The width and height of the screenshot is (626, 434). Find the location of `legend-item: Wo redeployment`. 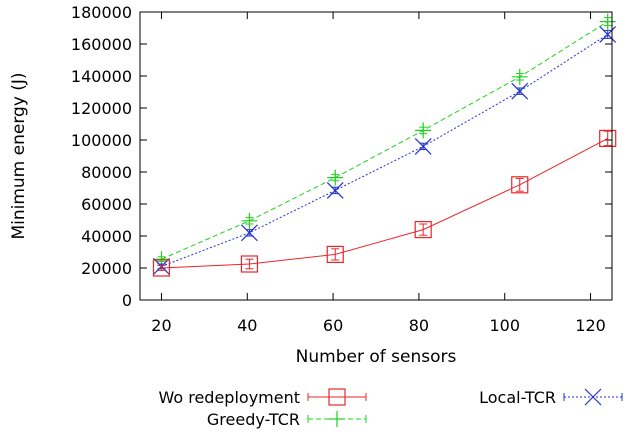

legend-item: Wo redeployment is located at coordinates (262, 397).